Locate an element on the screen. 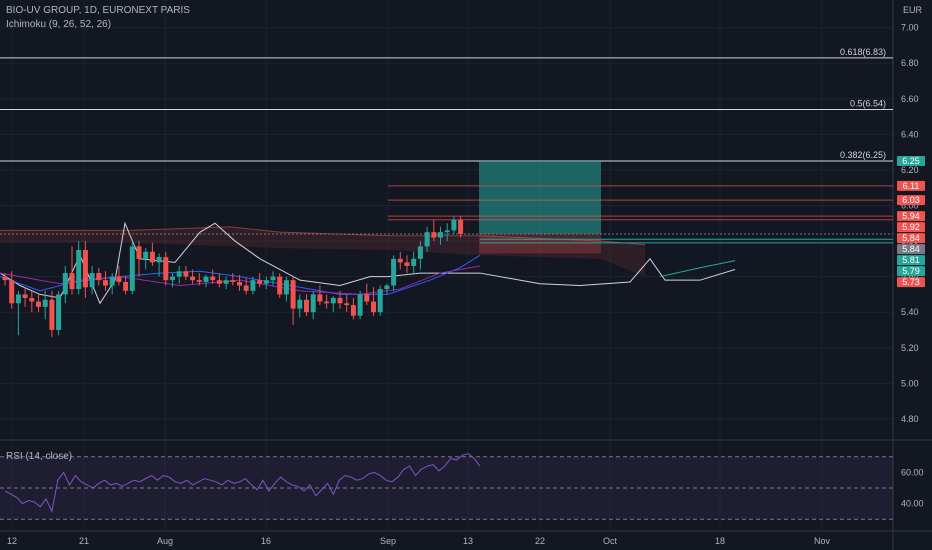  price-tick-label: 6.40 is located at coordinates (910, 134).